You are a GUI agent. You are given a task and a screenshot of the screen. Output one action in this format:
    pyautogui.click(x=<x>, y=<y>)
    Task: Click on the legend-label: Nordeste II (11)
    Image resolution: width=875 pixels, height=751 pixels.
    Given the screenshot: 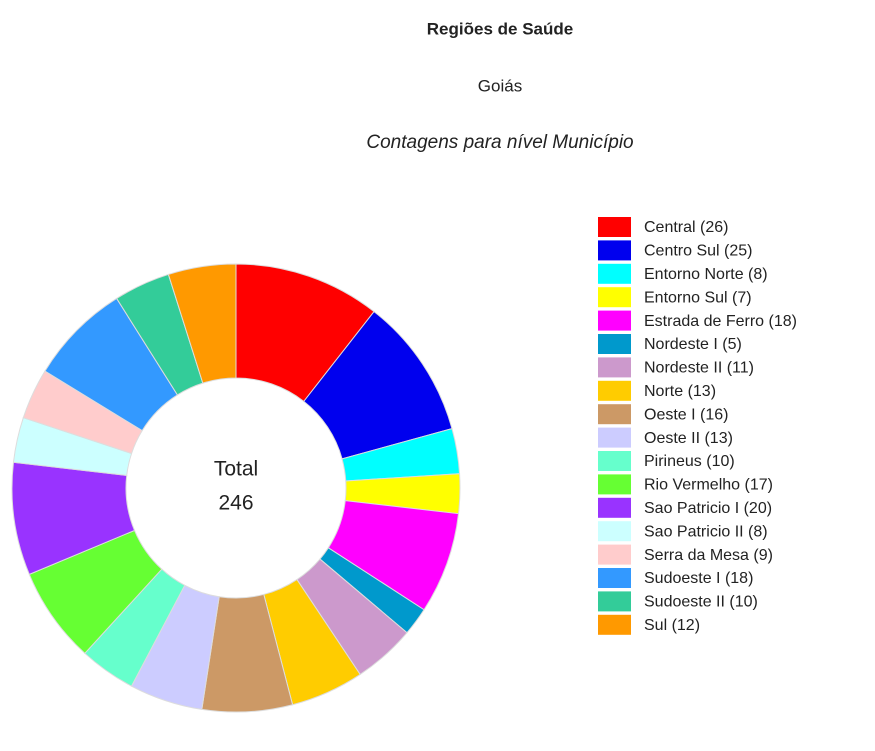 What is the action you would take?
    pyautogui.click(x=699, y=368)
    